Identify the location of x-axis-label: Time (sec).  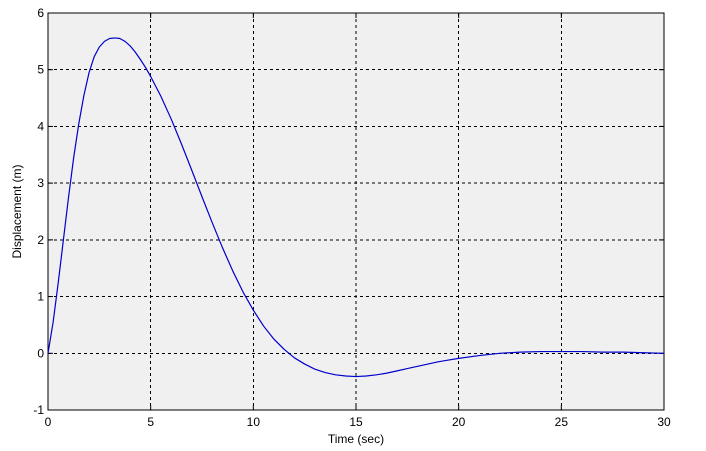
(356, 439).